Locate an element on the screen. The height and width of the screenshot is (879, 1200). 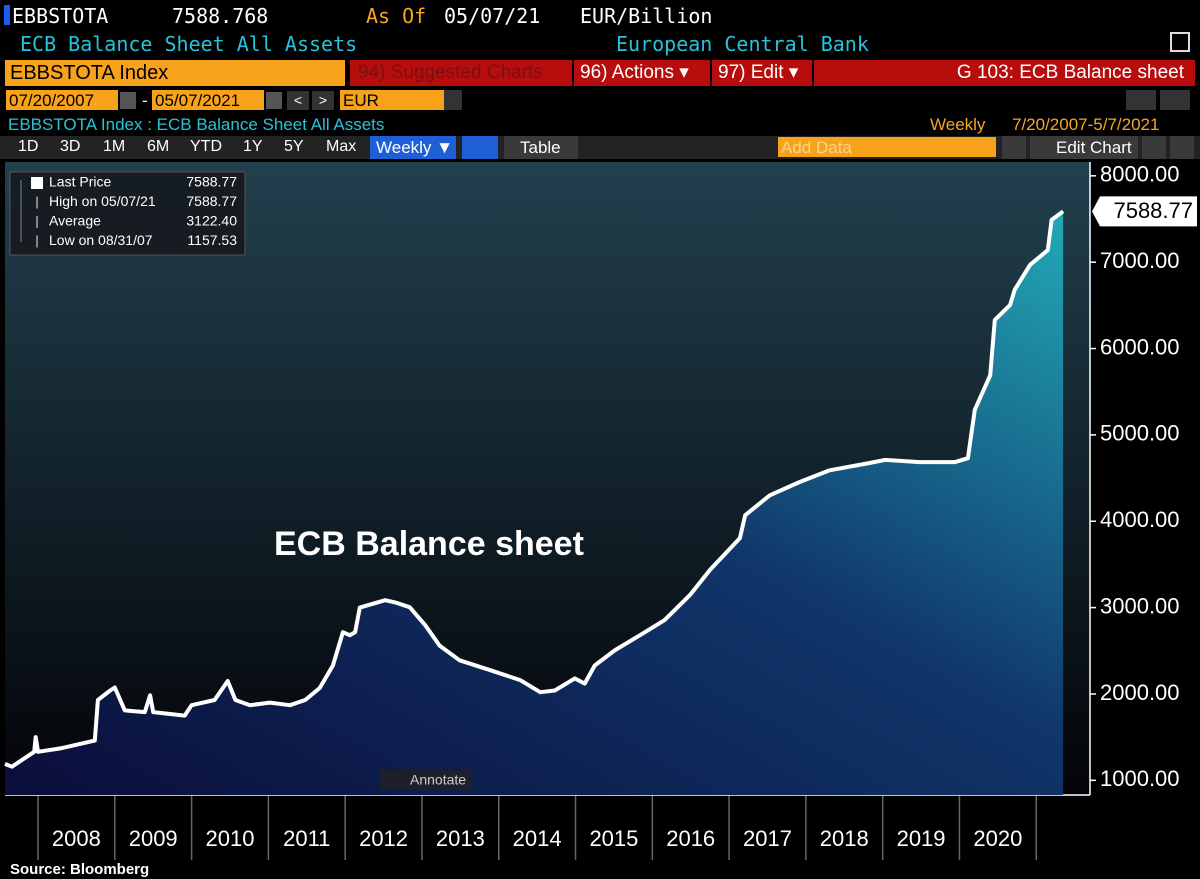
source: Source: Bloomberg is located at coordinates (80, 869).